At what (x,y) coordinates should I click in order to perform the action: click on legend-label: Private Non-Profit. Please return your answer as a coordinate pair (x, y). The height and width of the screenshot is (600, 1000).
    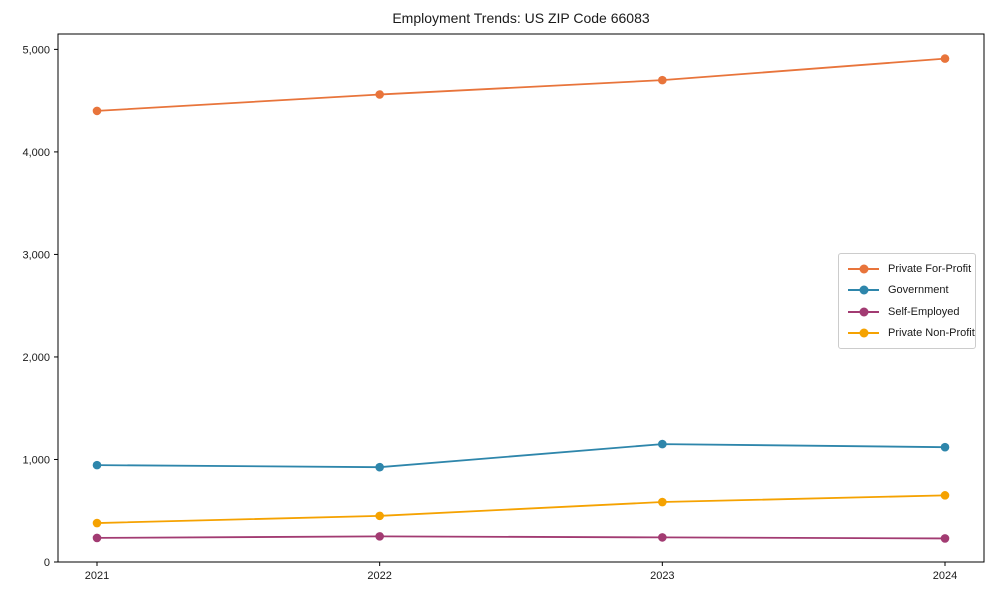
    Looking at the image, I should click on (931, 333).